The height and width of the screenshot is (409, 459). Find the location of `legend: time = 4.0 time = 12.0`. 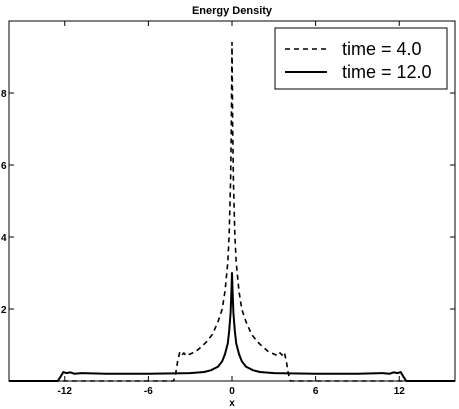

legend: time = 4.0 time = 12.0 is located at coordinates (361, 58).